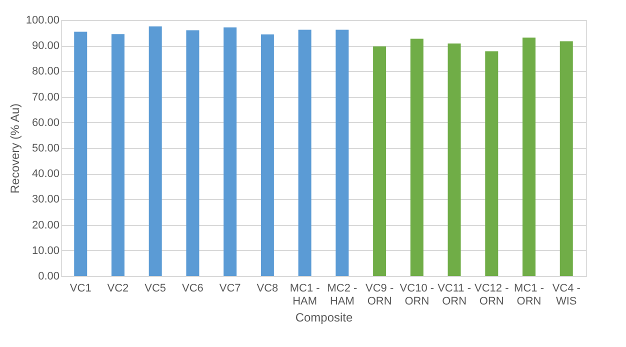 This screenshot has height=347, width=626. I want to click on x-axis-title: Composite, so click(324, 317).